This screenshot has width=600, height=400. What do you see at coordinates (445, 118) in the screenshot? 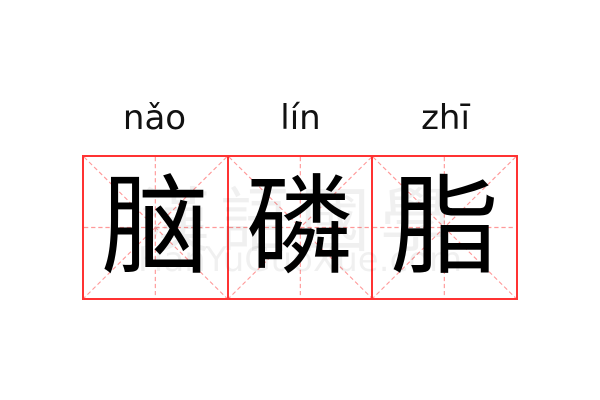
I see `pinyin-3: zhī` at bounding box center [445, 118].